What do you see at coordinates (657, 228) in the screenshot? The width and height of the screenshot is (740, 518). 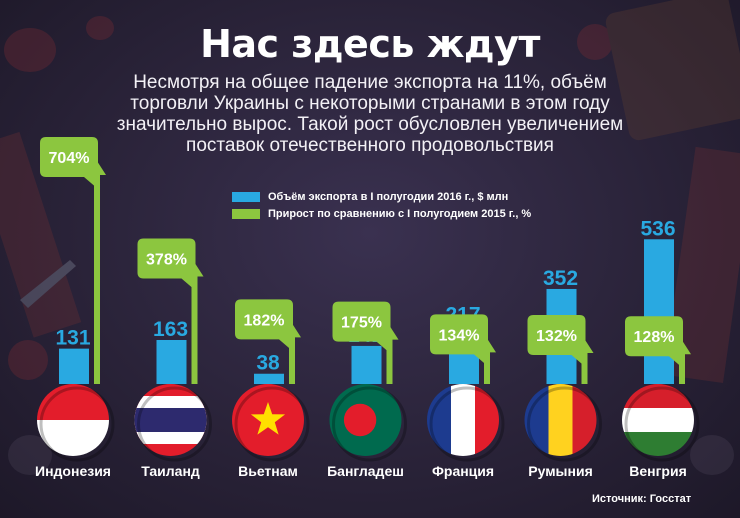 I see `export-value-label: 536` at bounding box center [657, 228].